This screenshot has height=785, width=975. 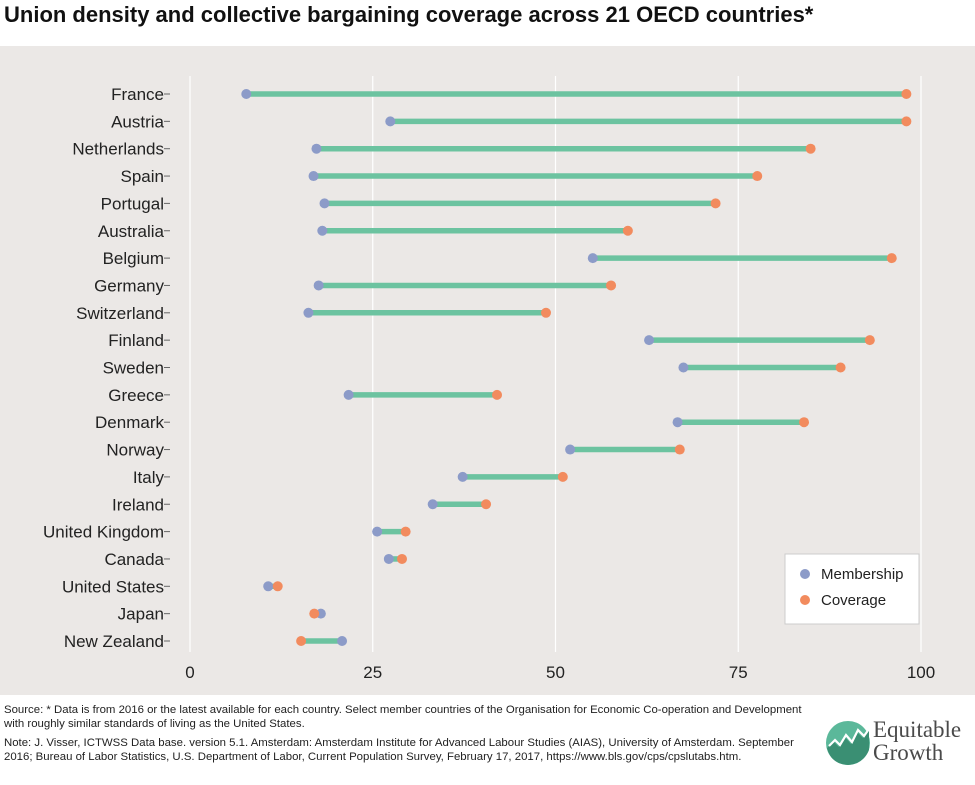 I want to click on category-label: Germany, so click(x=129, y=285).